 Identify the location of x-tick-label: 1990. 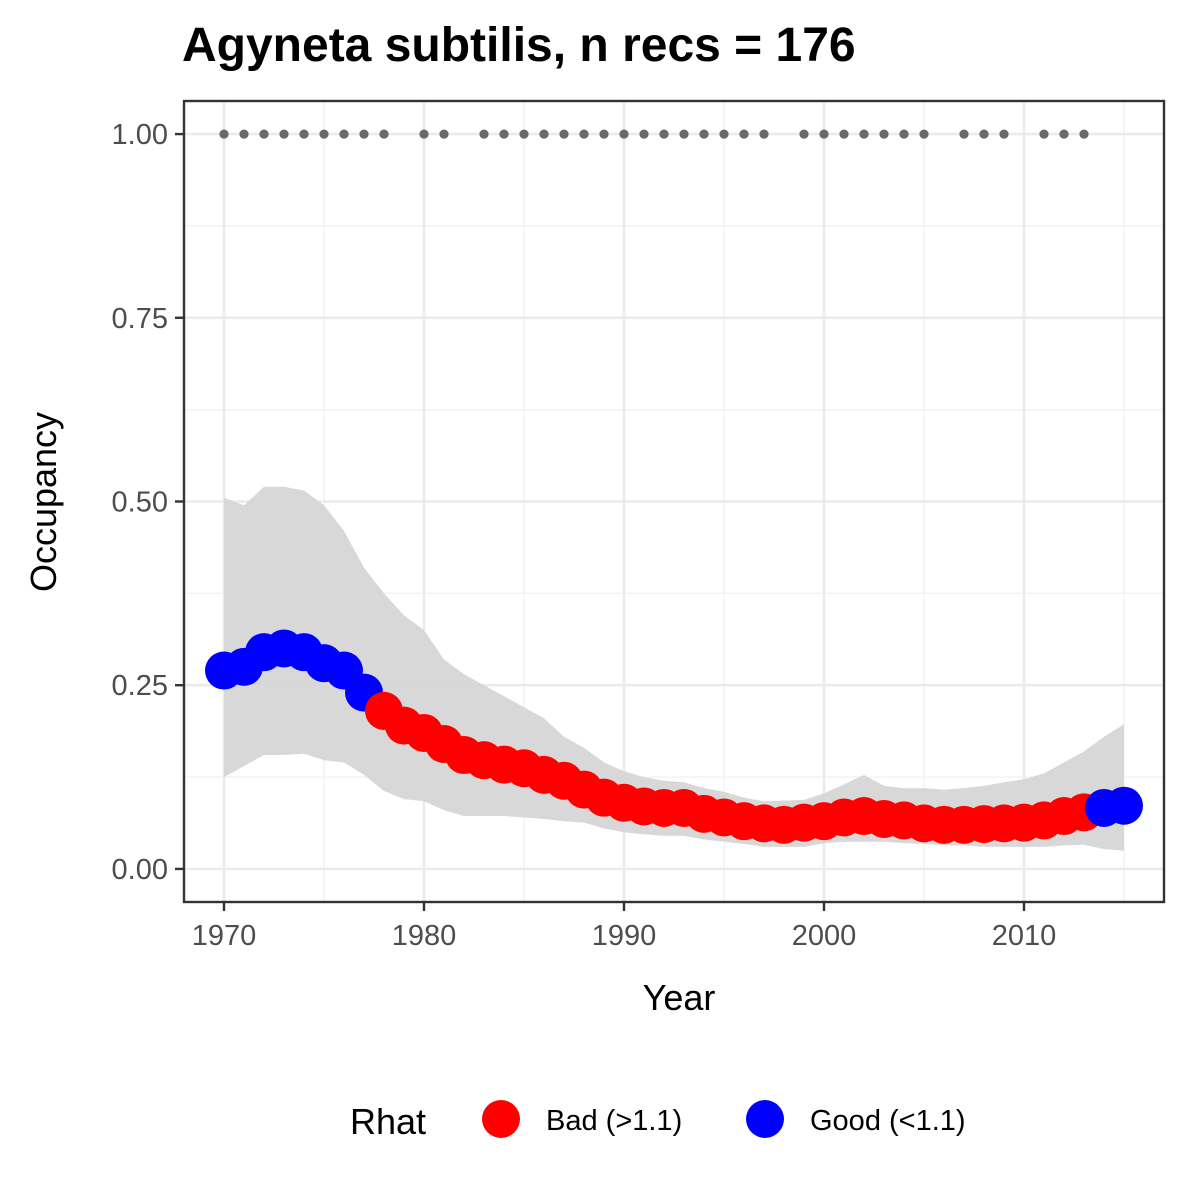
(624, 936).